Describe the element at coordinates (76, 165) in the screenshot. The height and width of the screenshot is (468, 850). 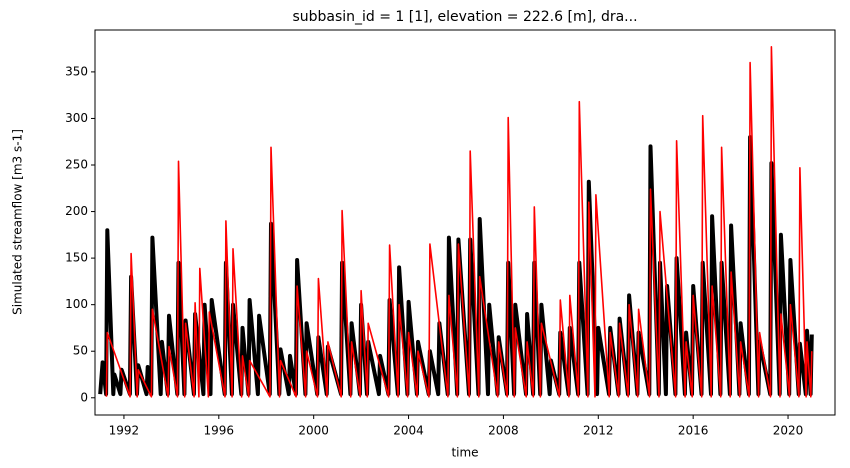
I see `y-tick-label: 250` at that location.